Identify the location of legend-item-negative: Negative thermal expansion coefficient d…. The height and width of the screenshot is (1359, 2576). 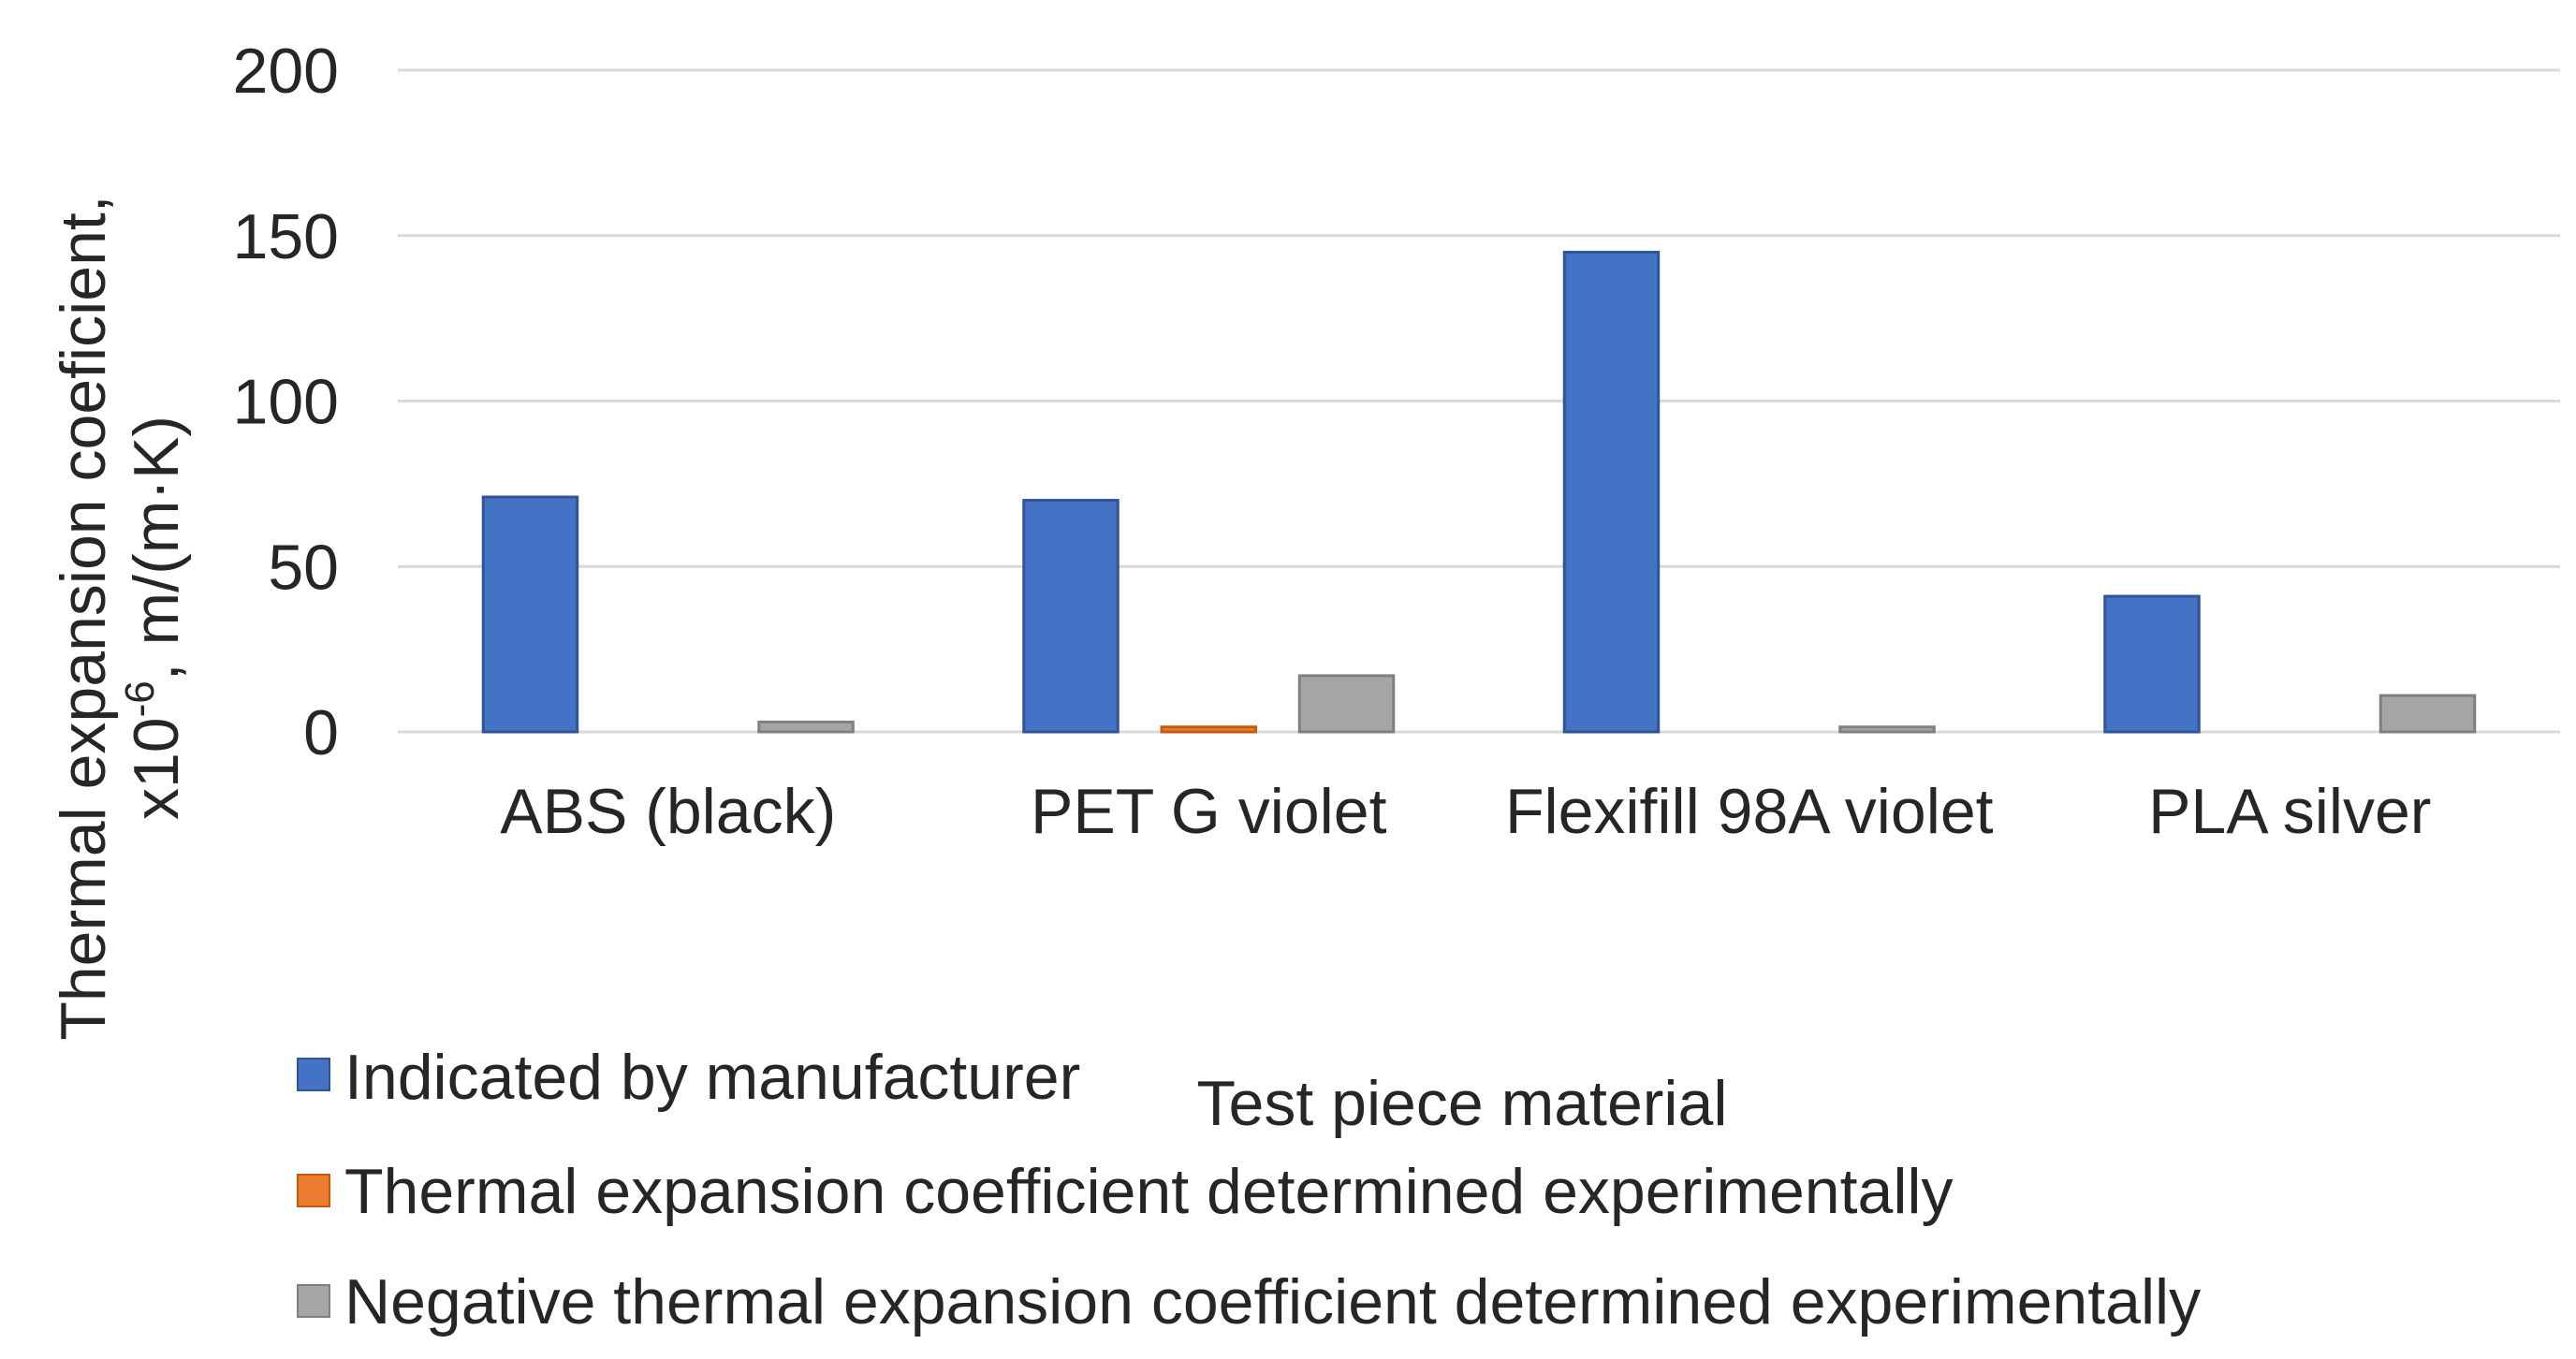
(1249, 1301).